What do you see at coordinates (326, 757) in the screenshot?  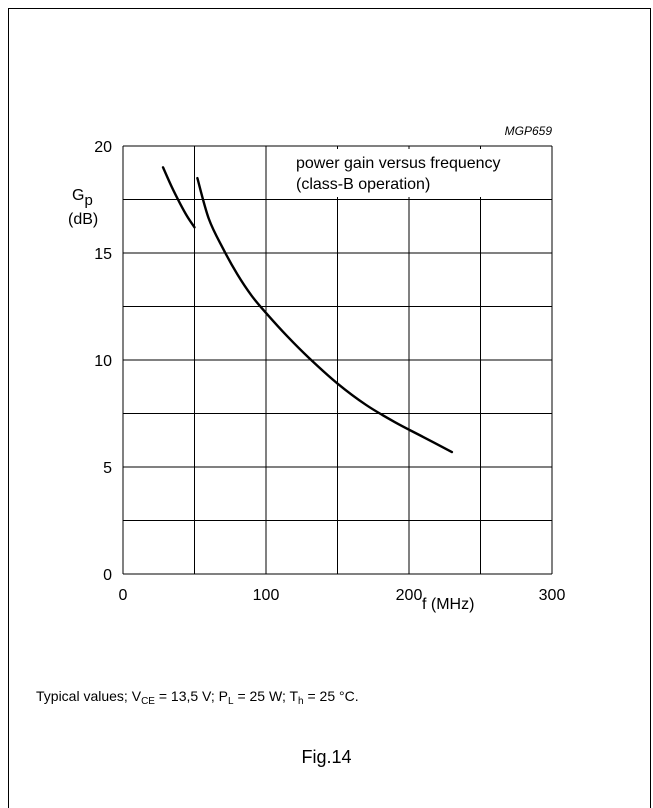 I see `figure-number: Fig.14` at bounding box center [326, 757].